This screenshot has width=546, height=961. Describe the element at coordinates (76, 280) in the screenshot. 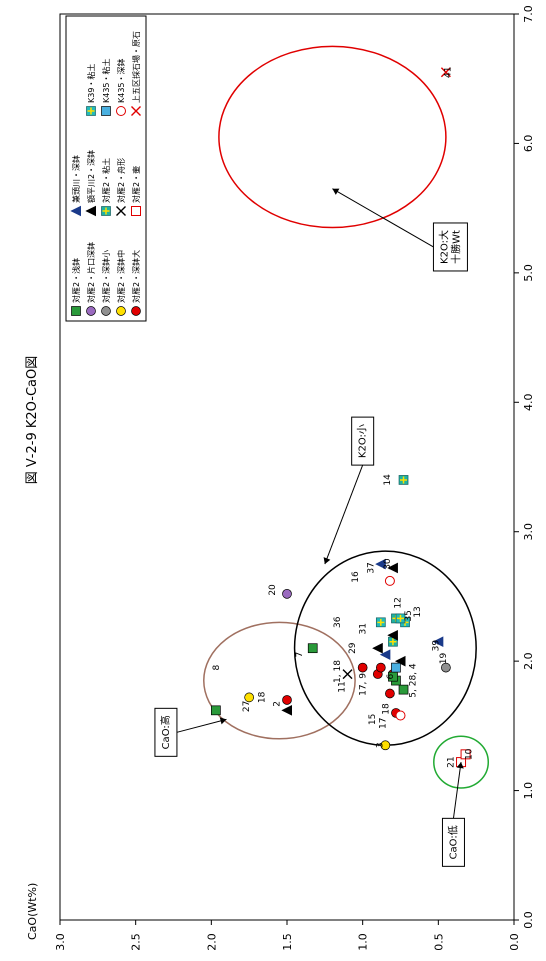

I see `legend-label: 対雁2・浅鉢` at that location.